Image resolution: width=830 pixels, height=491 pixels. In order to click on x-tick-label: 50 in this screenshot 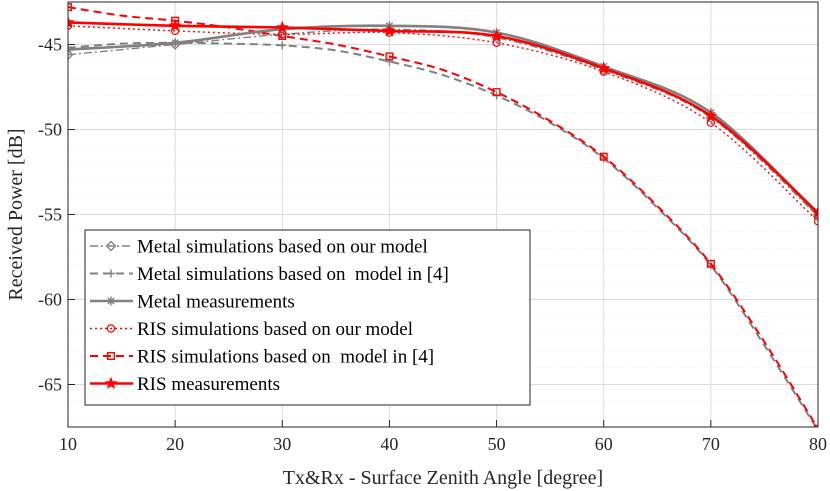, I will do `click(497, 444)`.